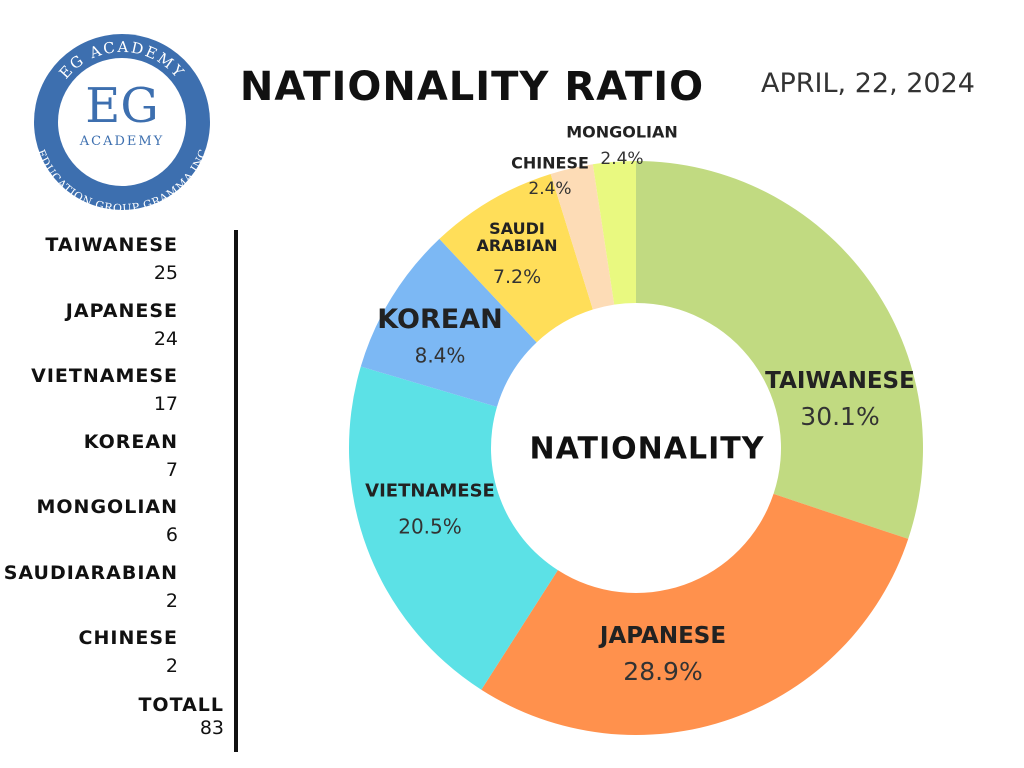 This screenshot has width=1024, height=768. Describe the element at coordinates (121, 106) in the screenshot. I see `logo-initials: EG` at that location.